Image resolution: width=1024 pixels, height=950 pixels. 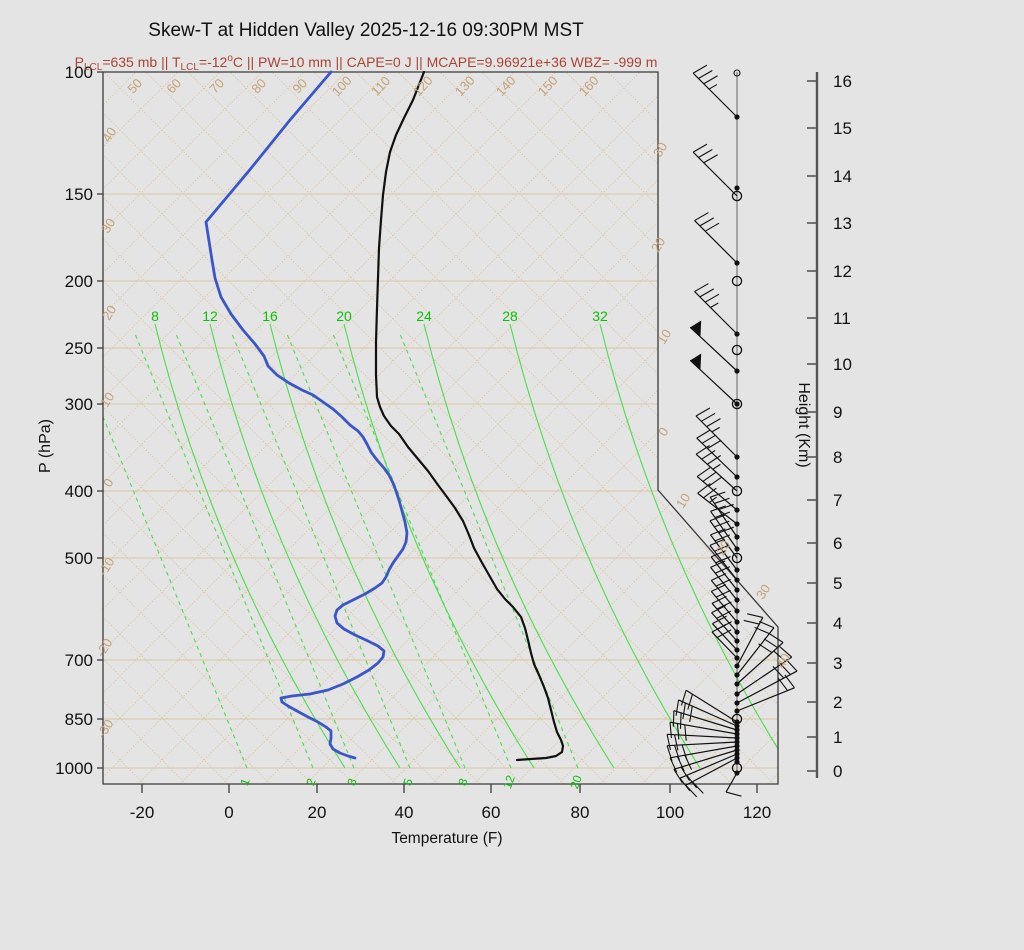 I want to click on height-tick-label: 16, so click(x=842, y=81).